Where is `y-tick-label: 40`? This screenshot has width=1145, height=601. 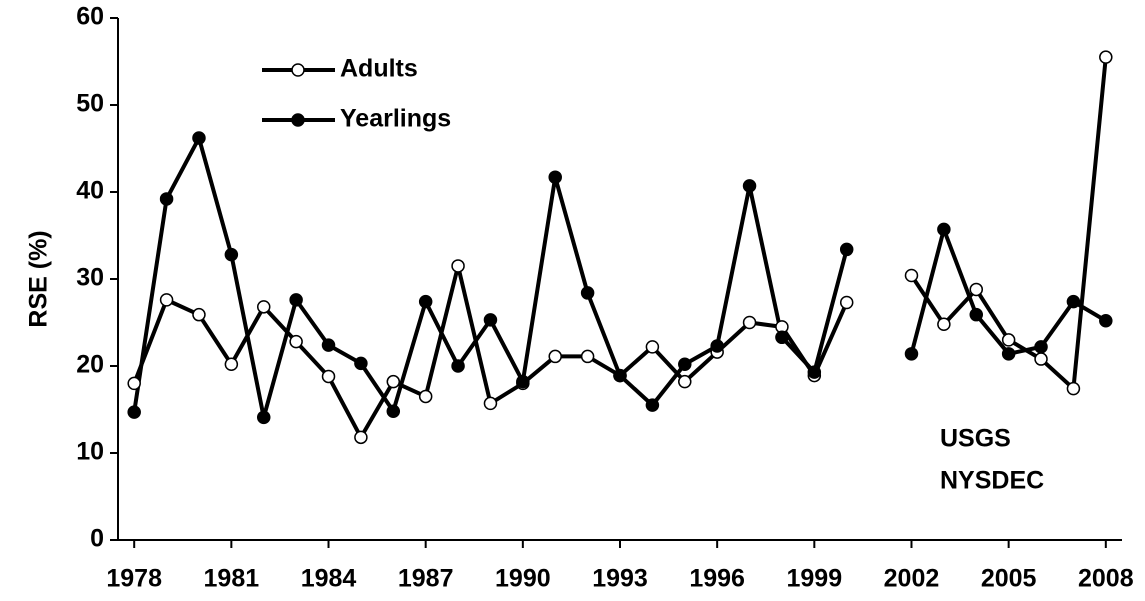
y-tick-label: 40 is located at coordinates (90, 191).